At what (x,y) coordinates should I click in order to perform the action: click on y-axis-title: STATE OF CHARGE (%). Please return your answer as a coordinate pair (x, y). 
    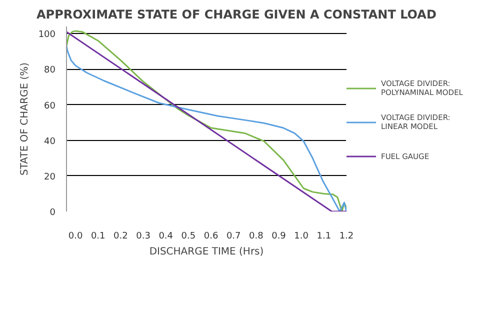
    Looking at the image, I should click on (24, 119).